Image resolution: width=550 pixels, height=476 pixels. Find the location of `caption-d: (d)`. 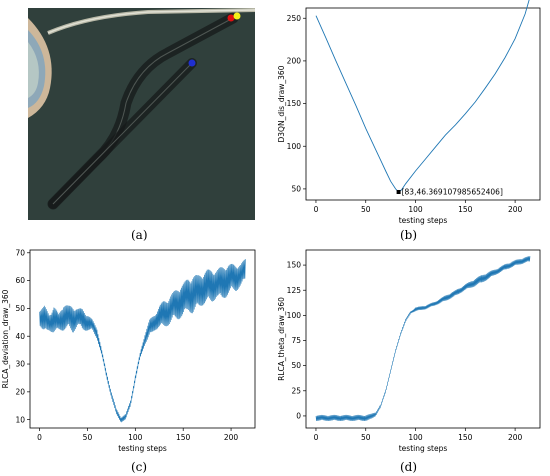

caption-d: (d) is located at coordinates (409, 467).